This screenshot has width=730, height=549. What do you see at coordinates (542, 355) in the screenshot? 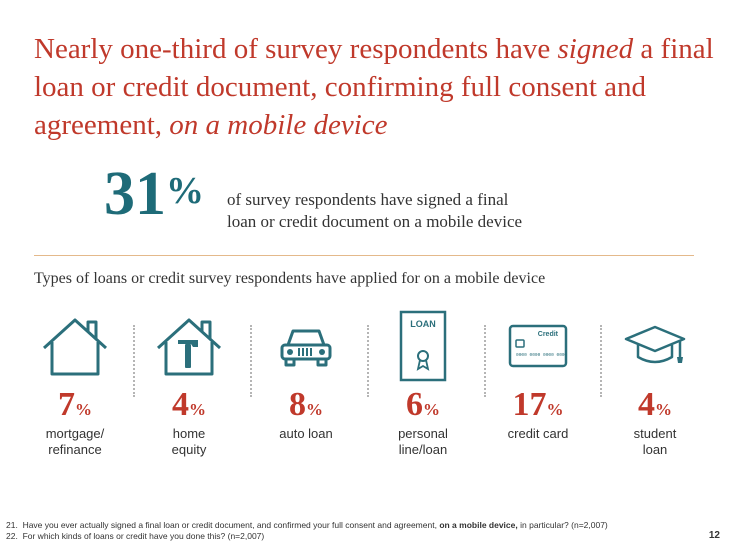
I see `credit-card-digits: 0000 0000 0000 0000` at bounding box center [542, 355].